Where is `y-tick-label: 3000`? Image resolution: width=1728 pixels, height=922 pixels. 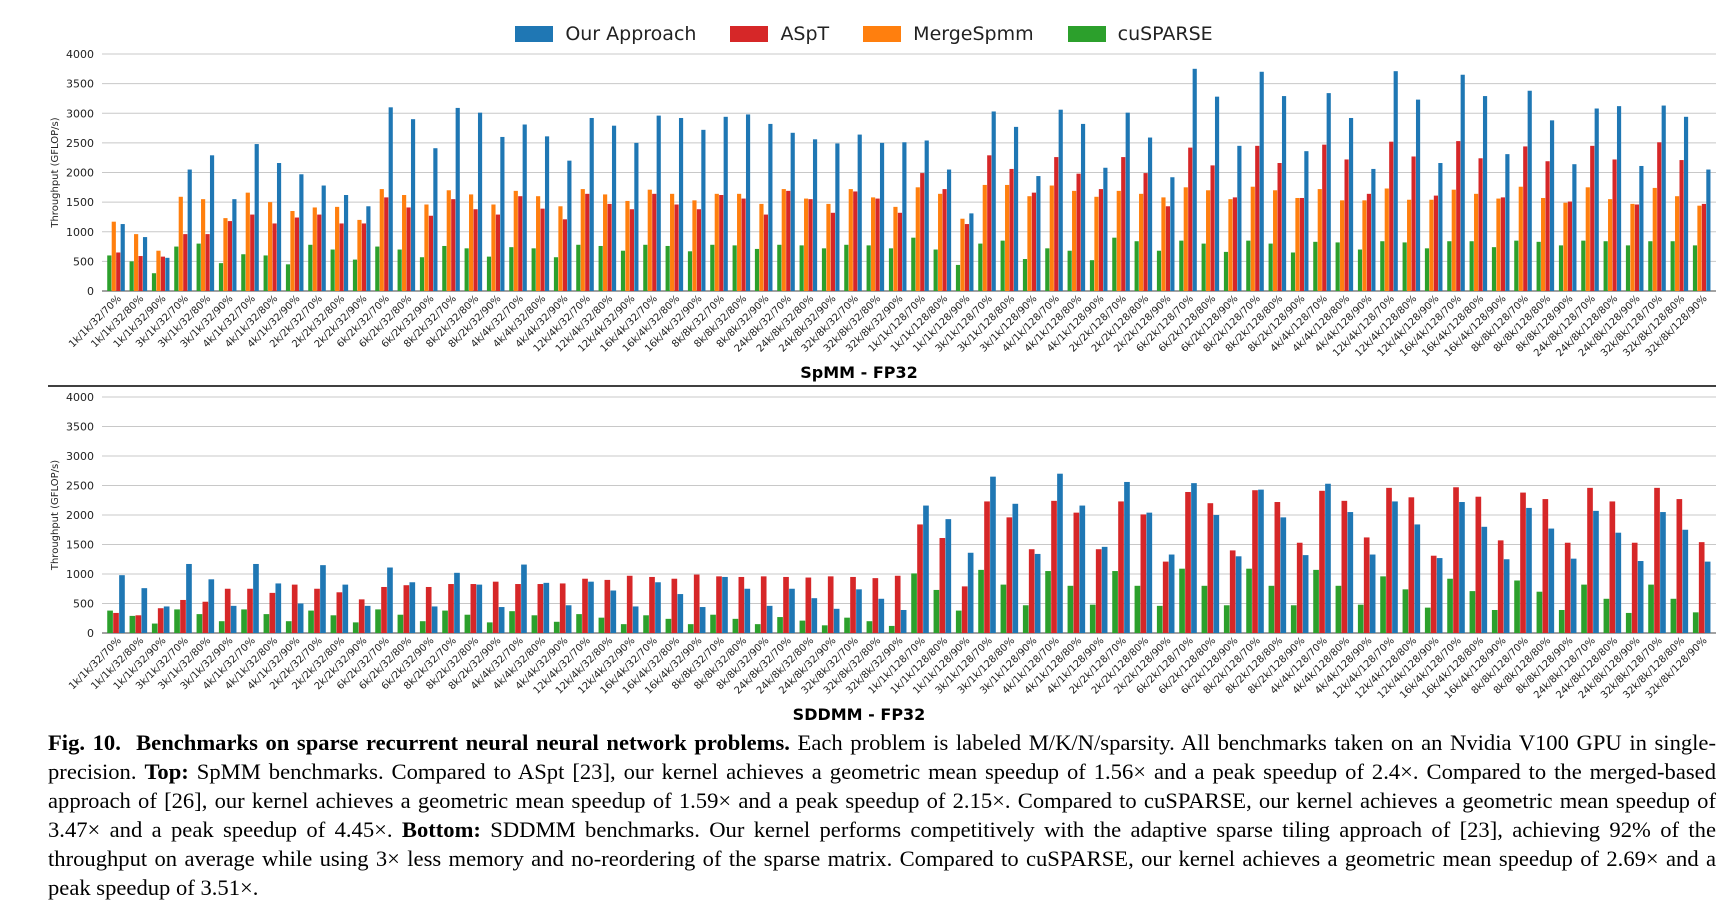 y-tick-label: 3000 is located at coordinates (80, 456).